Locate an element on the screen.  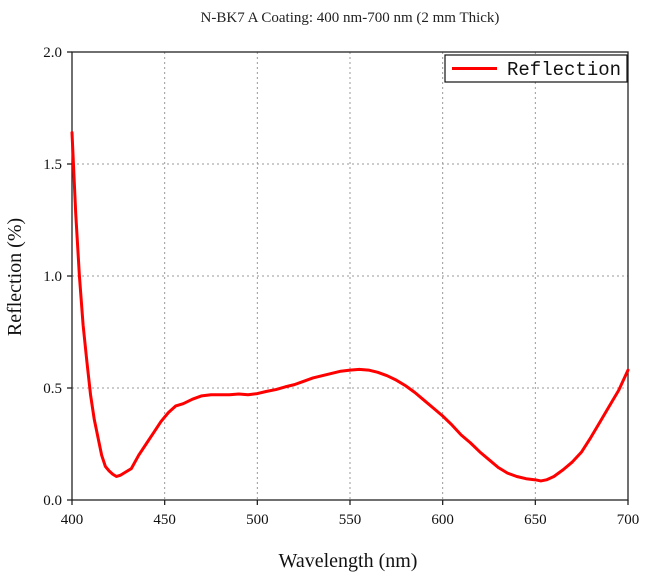
legend-label-reflection: Reflection is located at coordinates (564, 70).